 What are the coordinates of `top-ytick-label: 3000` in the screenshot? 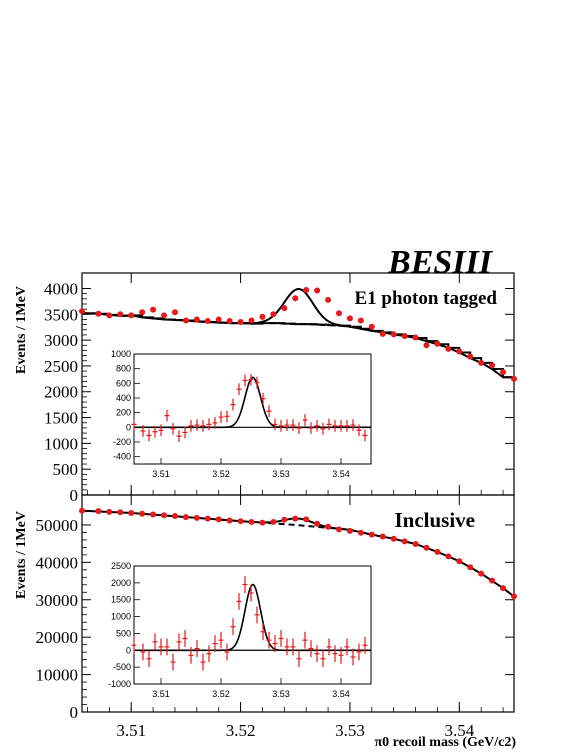 It's located at (61, 340).